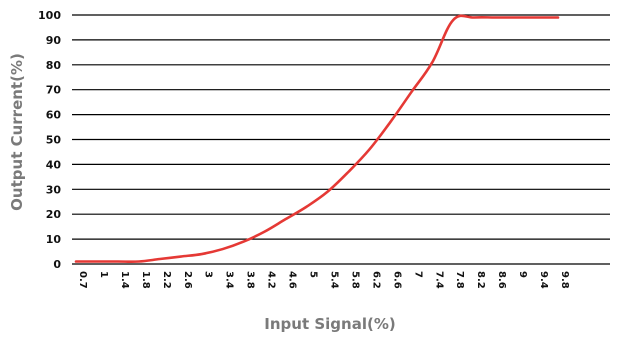 Image resolution: width=625 pixels, height=347 pixels. Describe the element at coordinates (54, 164) in the screenshot. I see `y-tick-label: 40` at that location.